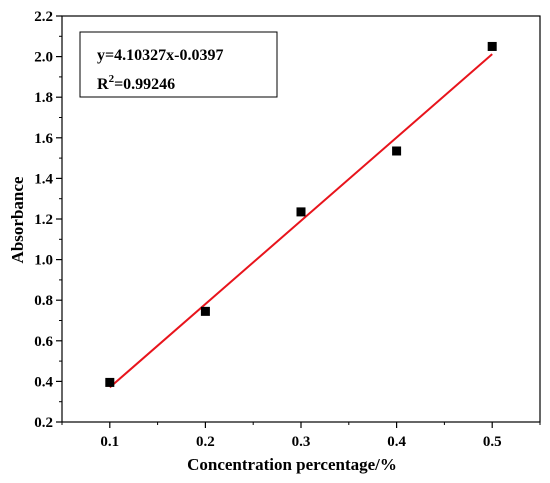 This screenshot has height=483, width=550. What do you see at coordinates (43, 423) in the screenshot?
I see `y-tick-label: 0.2` at bounding box center [43, 423].